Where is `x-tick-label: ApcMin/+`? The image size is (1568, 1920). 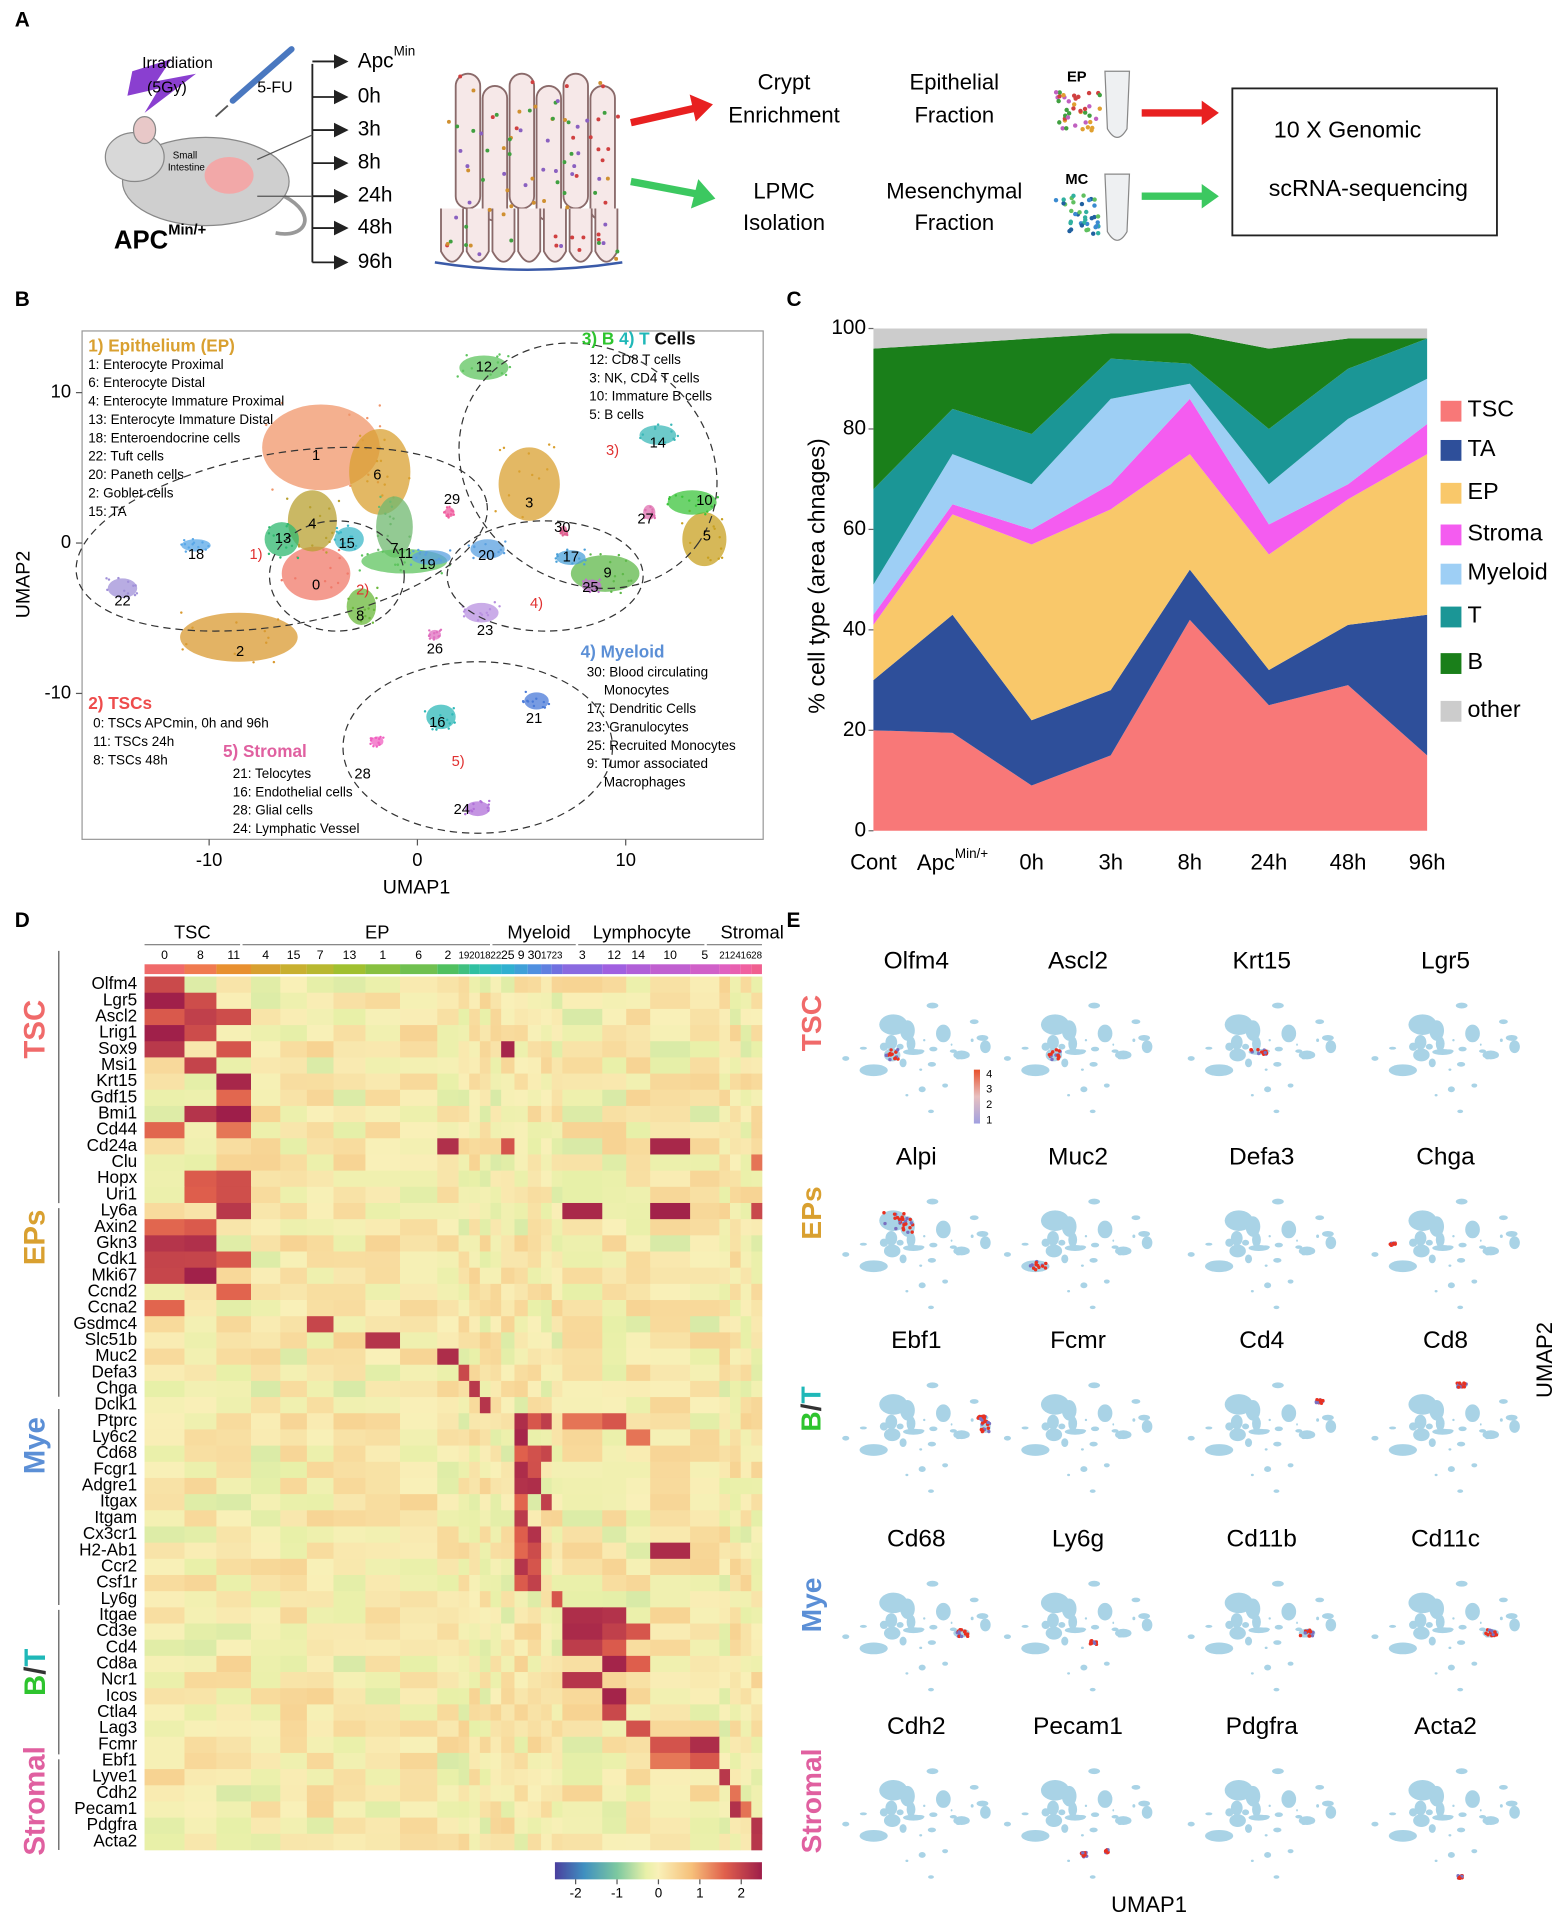
x-tick-label: ApcMin/+ is located at coordinates (952, 860).